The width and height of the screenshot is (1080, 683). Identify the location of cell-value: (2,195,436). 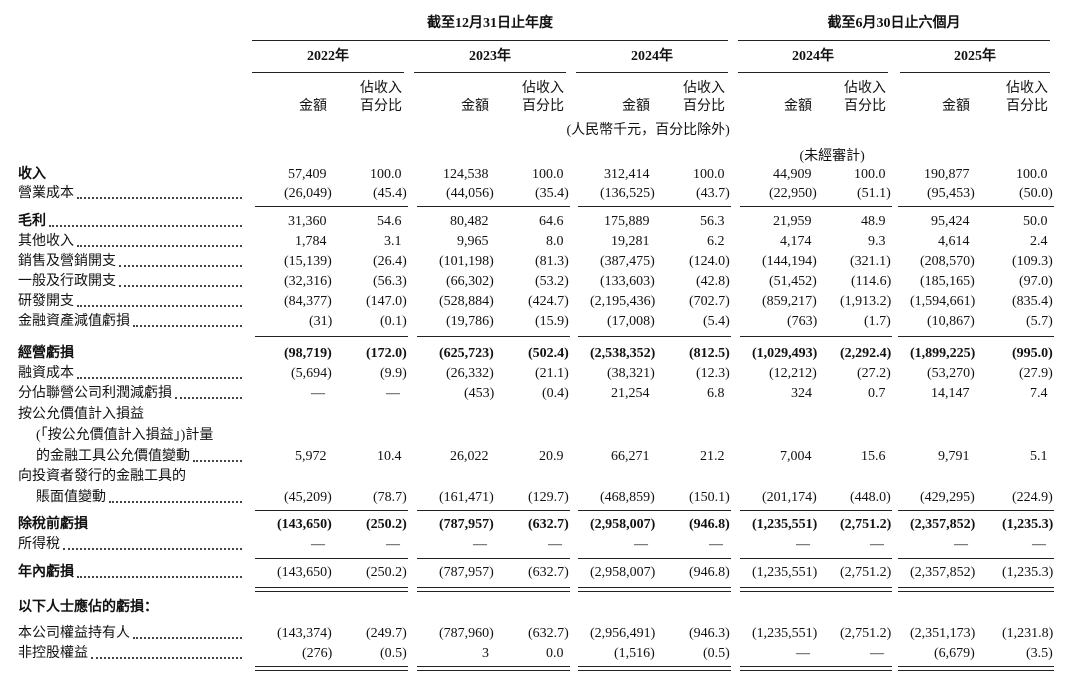
(623, 301).